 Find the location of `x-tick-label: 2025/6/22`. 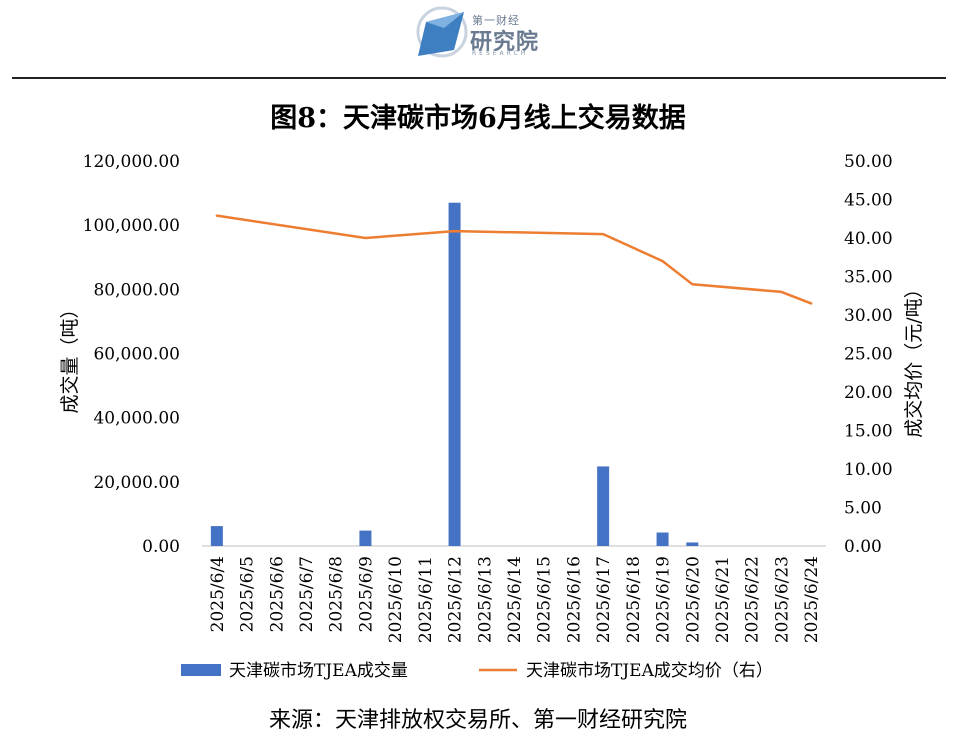

x-tick-label: 2025/6/22 is located at coordinates (753, 599).